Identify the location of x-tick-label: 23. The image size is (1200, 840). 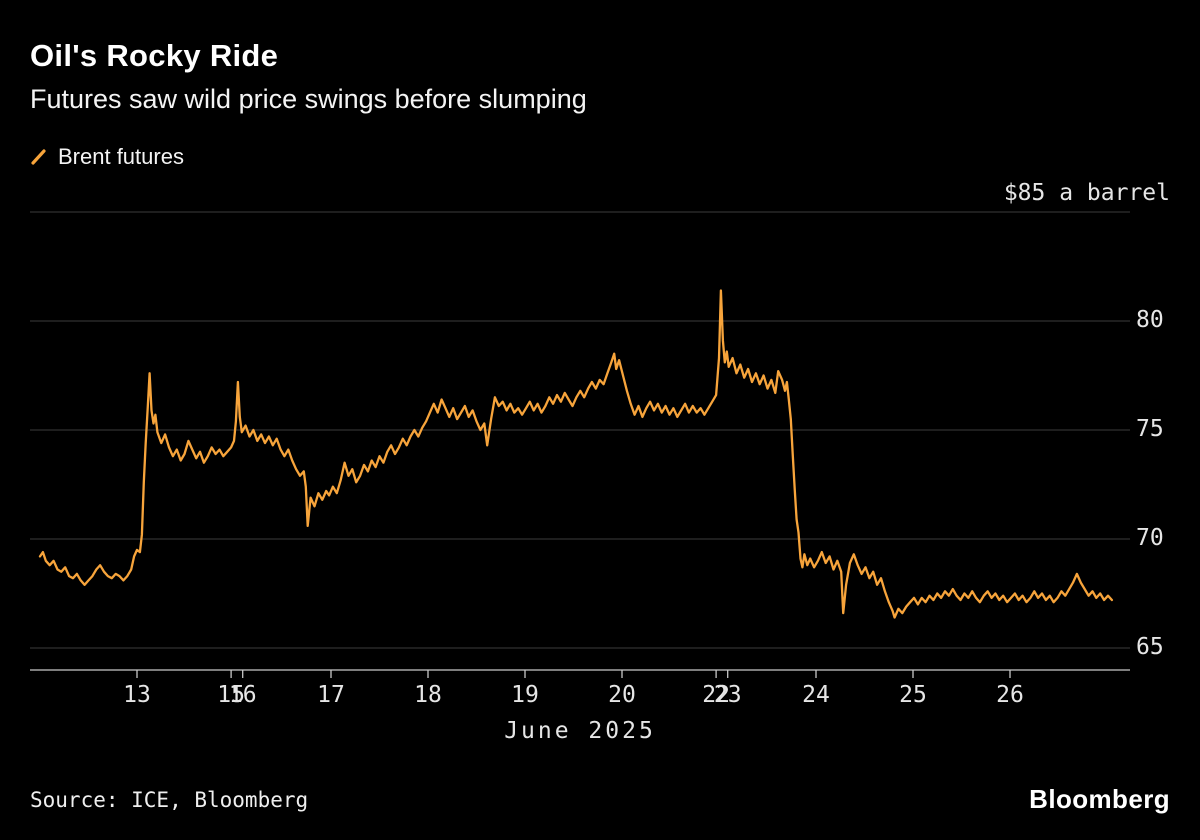
(727, 695).